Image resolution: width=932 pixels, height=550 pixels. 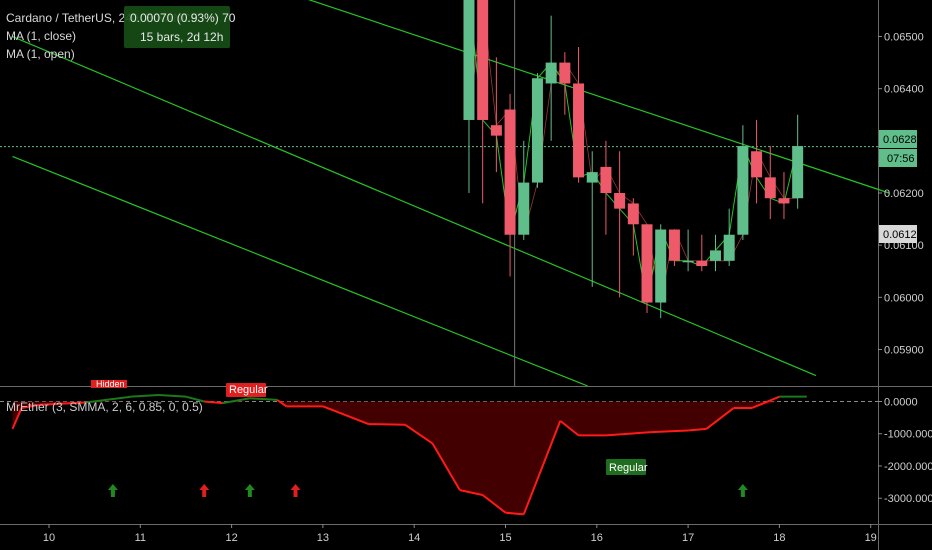 I want to click on time-tick-label: 18, so click(x=779, y=538).